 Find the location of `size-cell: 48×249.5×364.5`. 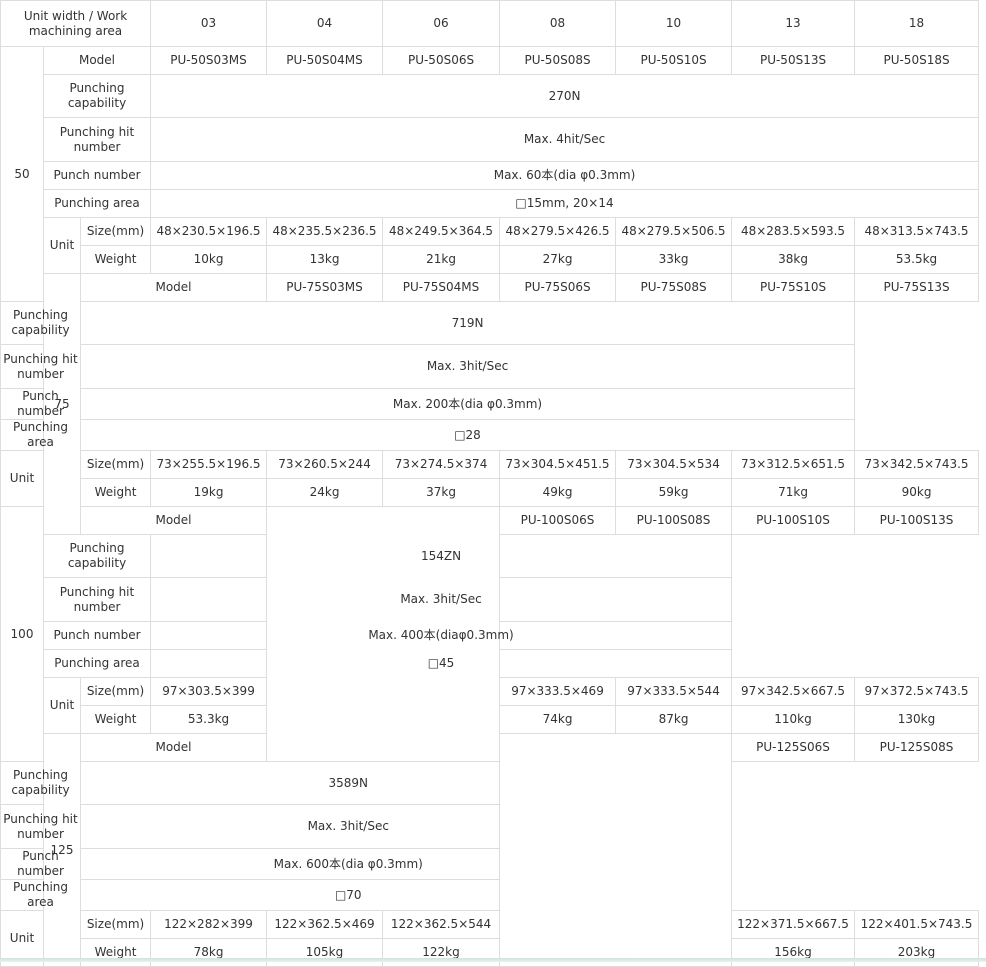

size-cell: 48×249.5×364.5 is located at coordinates (441, 231).